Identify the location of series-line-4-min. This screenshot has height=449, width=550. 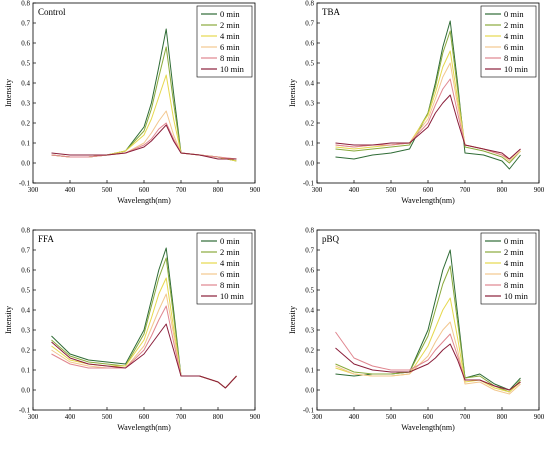
(144, 118).